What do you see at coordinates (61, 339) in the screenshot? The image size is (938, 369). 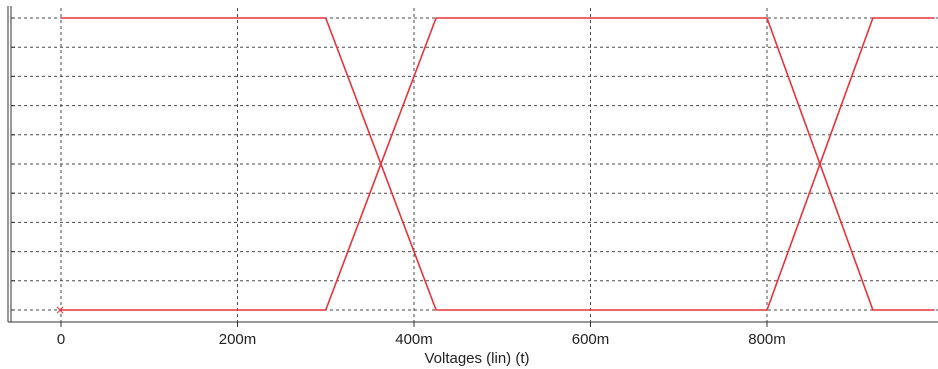 I see `x-tick-label: 0` at bounding box center [61, 339].